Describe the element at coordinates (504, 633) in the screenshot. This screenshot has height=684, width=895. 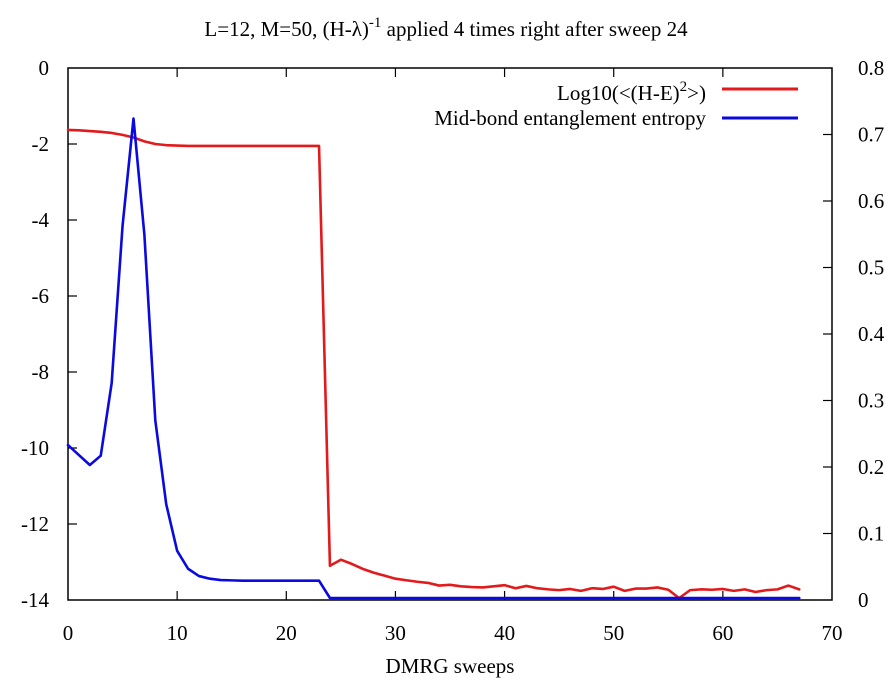
I see `x-tick-label: 40` at that location.